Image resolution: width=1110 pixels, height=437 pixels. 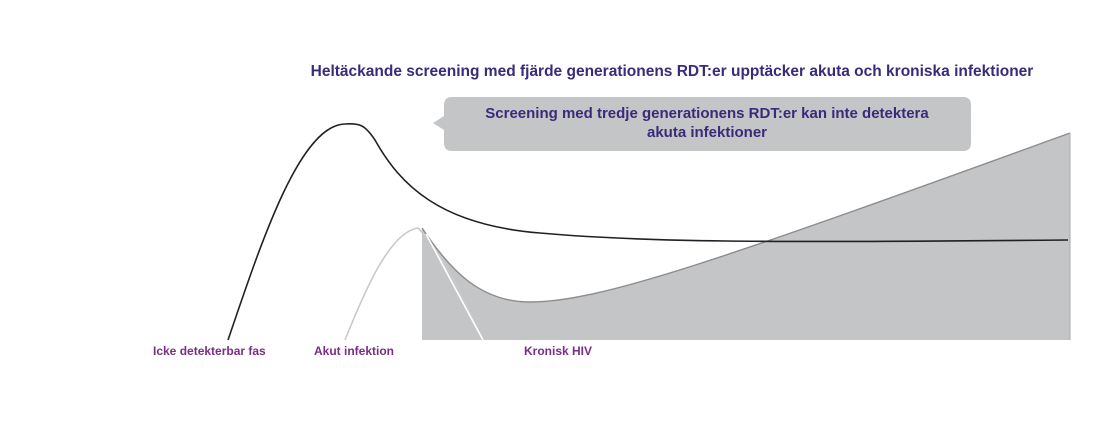 What do you see at coordinates (414, 284) in the screenshot?
I see `acute-antigen-curve` at bounding box center [414, 284].